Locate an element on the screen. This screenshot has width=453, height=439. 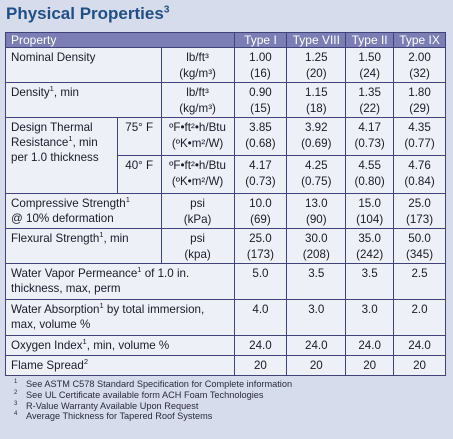
cell: 3.85 (0.68) is located at coordinates (260, 136).